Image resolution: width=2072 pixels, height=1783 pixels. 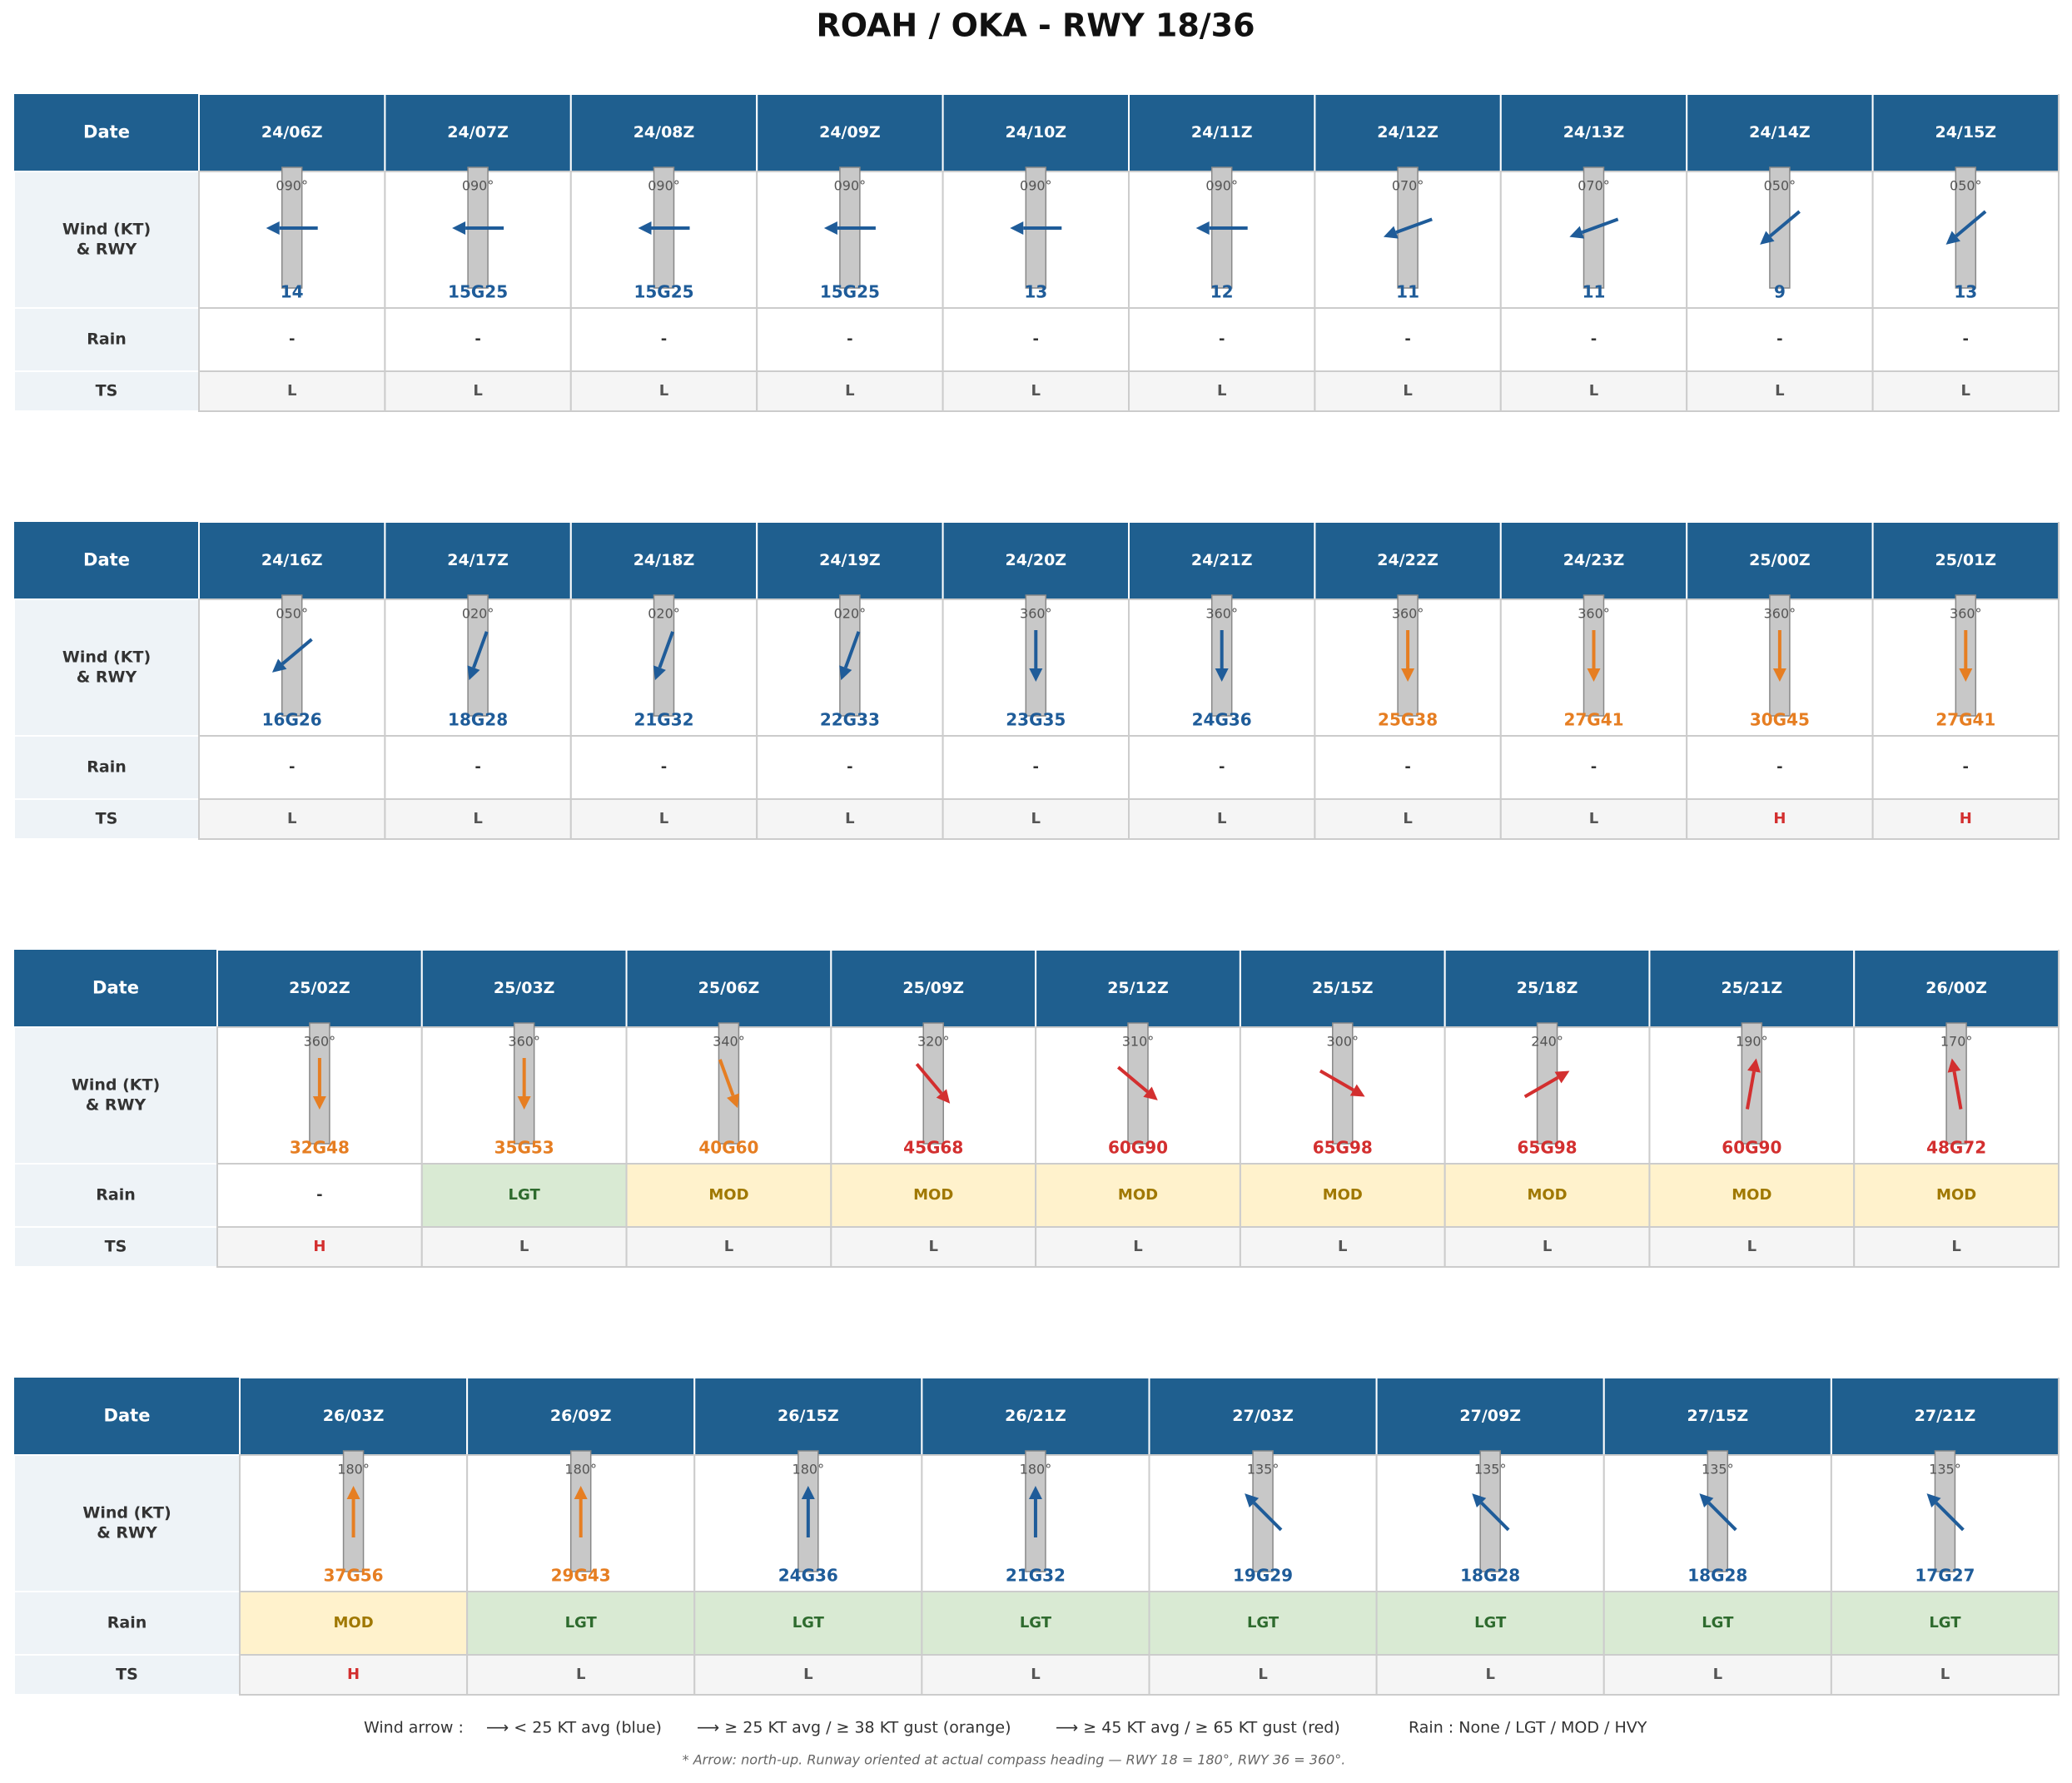 What do you see at coordinates (664, 614) in the screenshot?
I see `wind-direction: 020°` at bounding box center [664, 614].